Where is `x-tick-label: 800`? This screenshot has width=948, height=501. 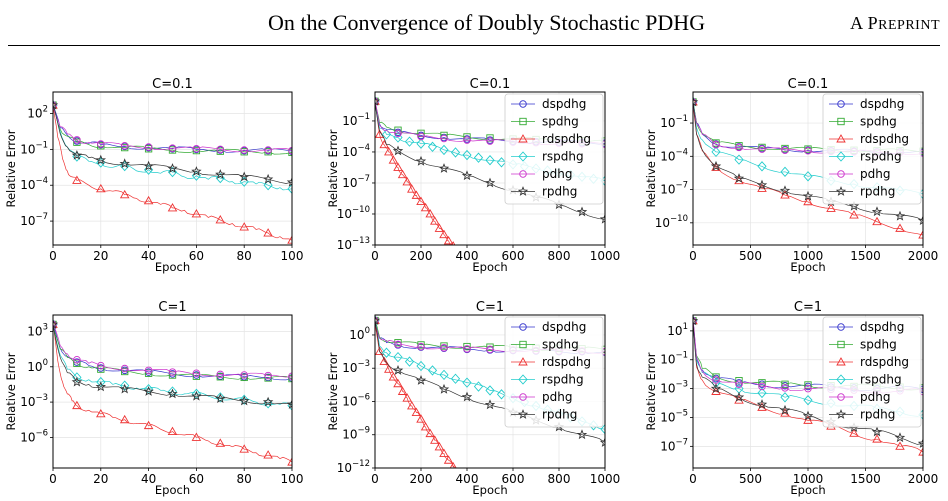
x-tick-label: 800 is located at coordinates (559, 479).